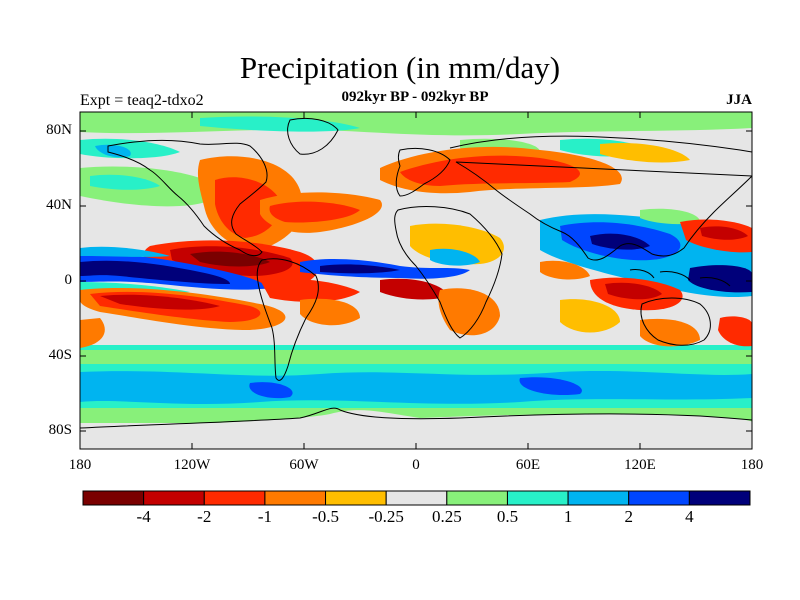  Describe the element at coordinates (528, 465) in the screenshot. I see `lon-label-60e: 60E` at that location.